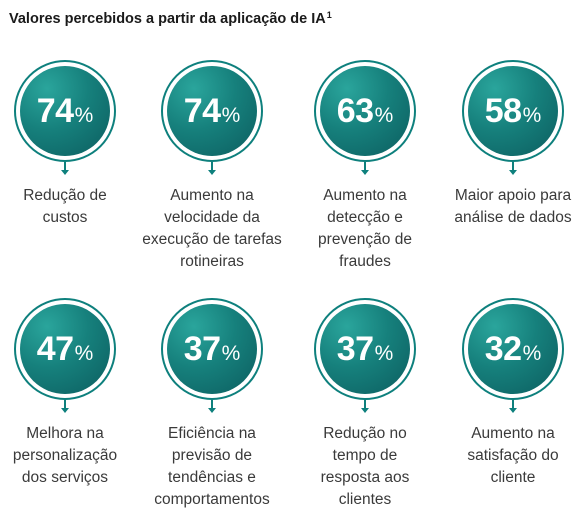  I want to click on stat-label: Redução de custos, so click(65, 206).